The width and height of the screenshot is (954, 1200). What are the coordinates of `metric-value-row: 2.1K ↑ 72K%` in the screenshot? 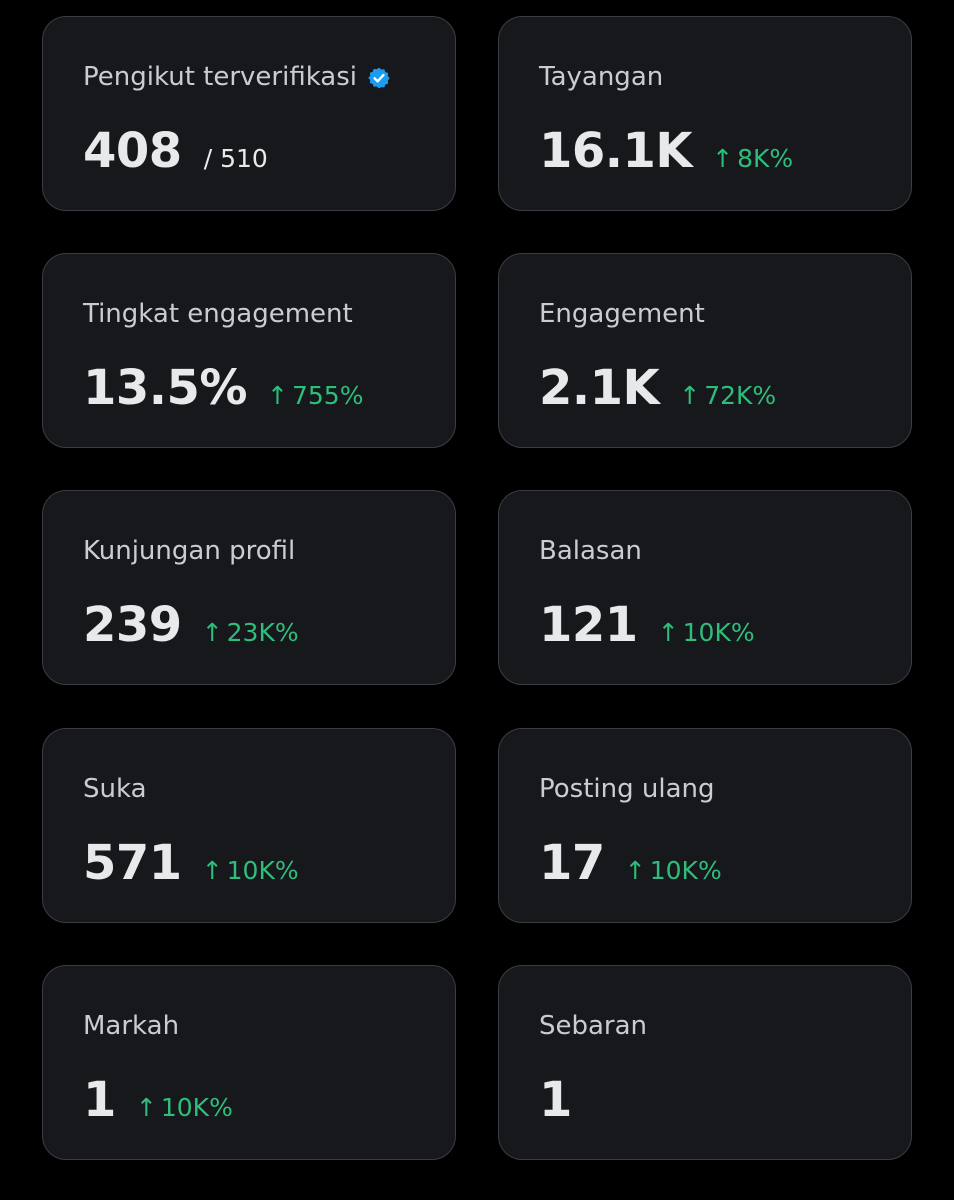 It's located at (657, 388).